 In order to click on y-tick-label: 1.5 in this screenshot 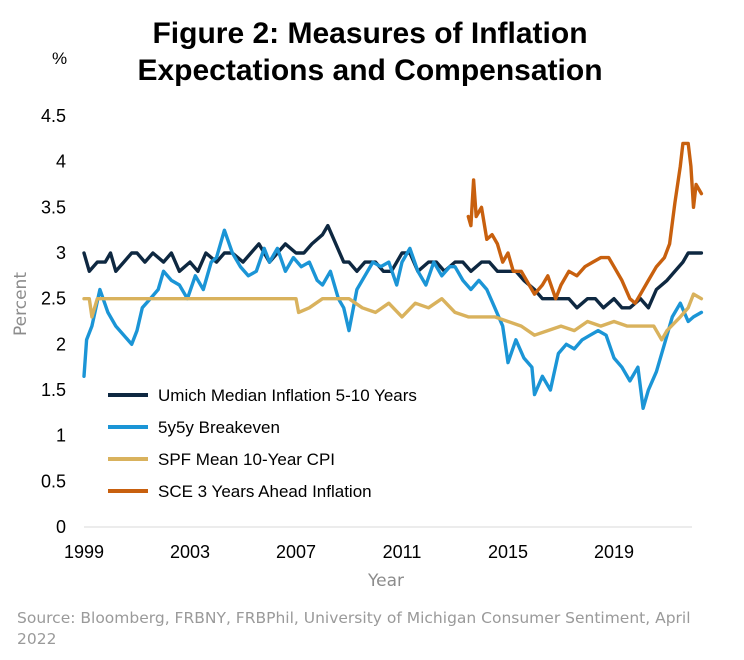, I will do `click(53, 390)`.